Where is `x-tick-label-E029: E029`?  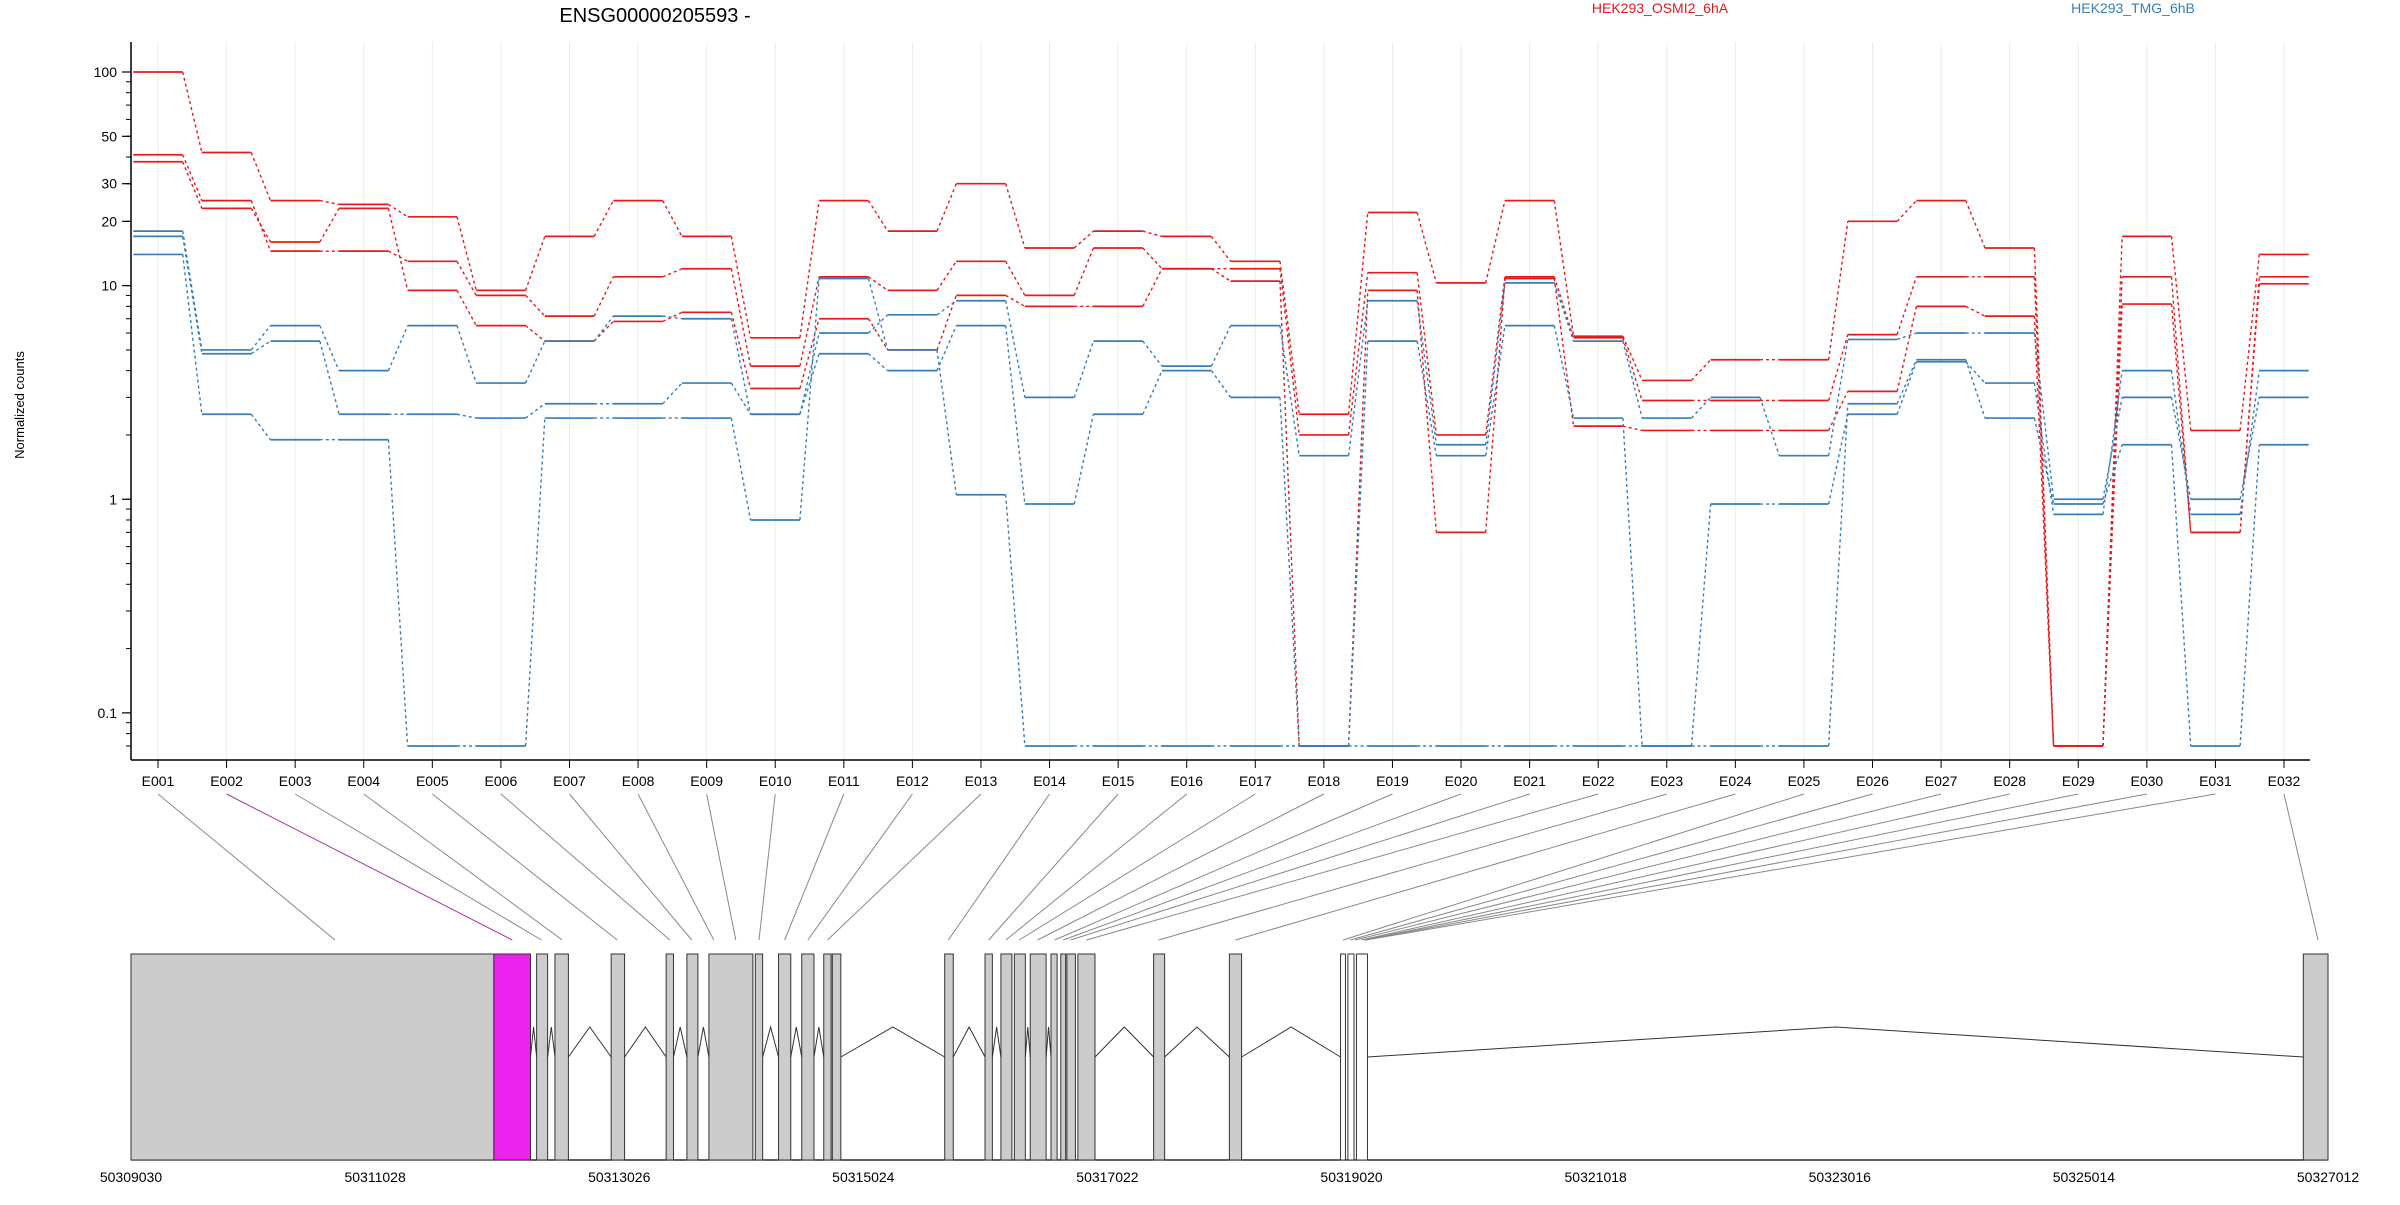 x-tick-label-E029: E029 is located at coordinates (2078, 781).